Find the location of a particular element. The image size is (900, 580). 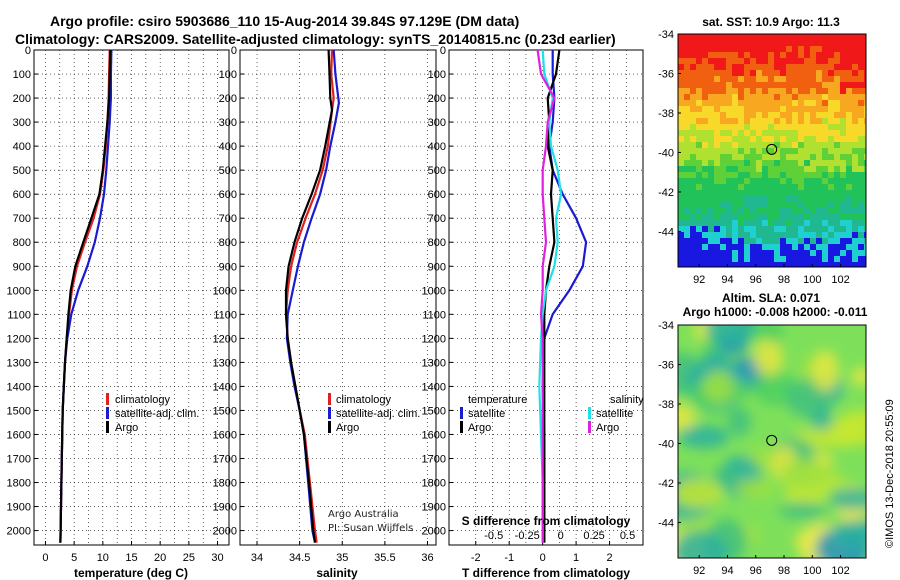

y-tick-label: 2000 is located at coordinates (434, 532).